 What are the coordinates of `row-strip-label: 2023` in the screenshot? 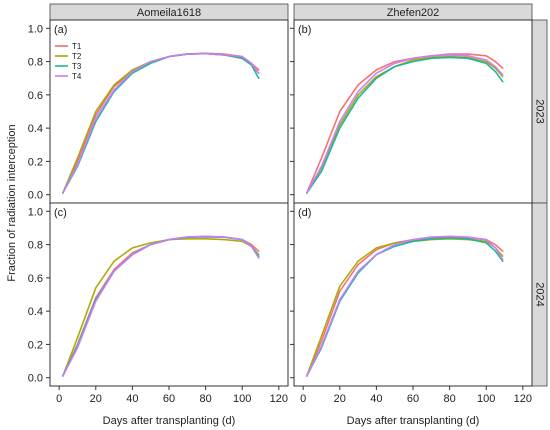 It's located at (540, 111).